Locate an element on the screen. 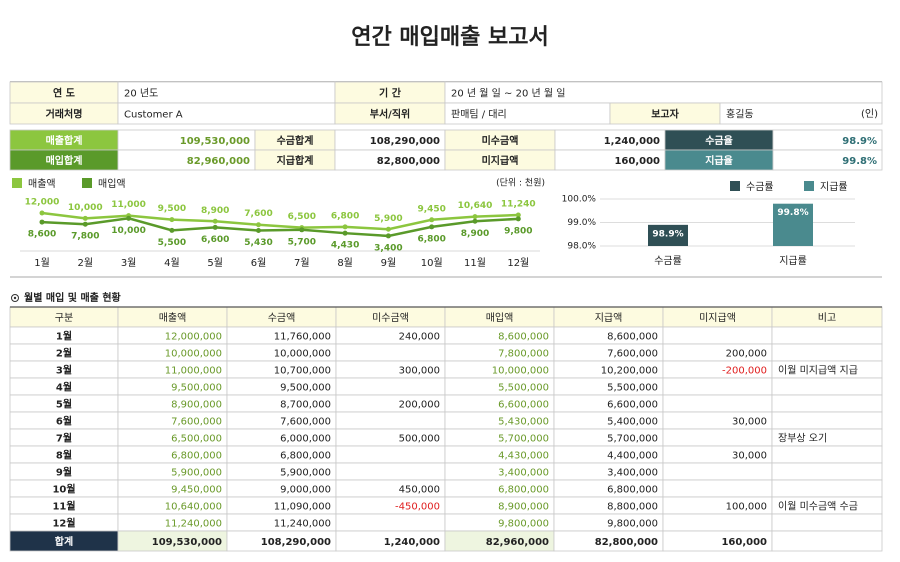  summary-label: 지급율 is located at coordinates (719, 160).